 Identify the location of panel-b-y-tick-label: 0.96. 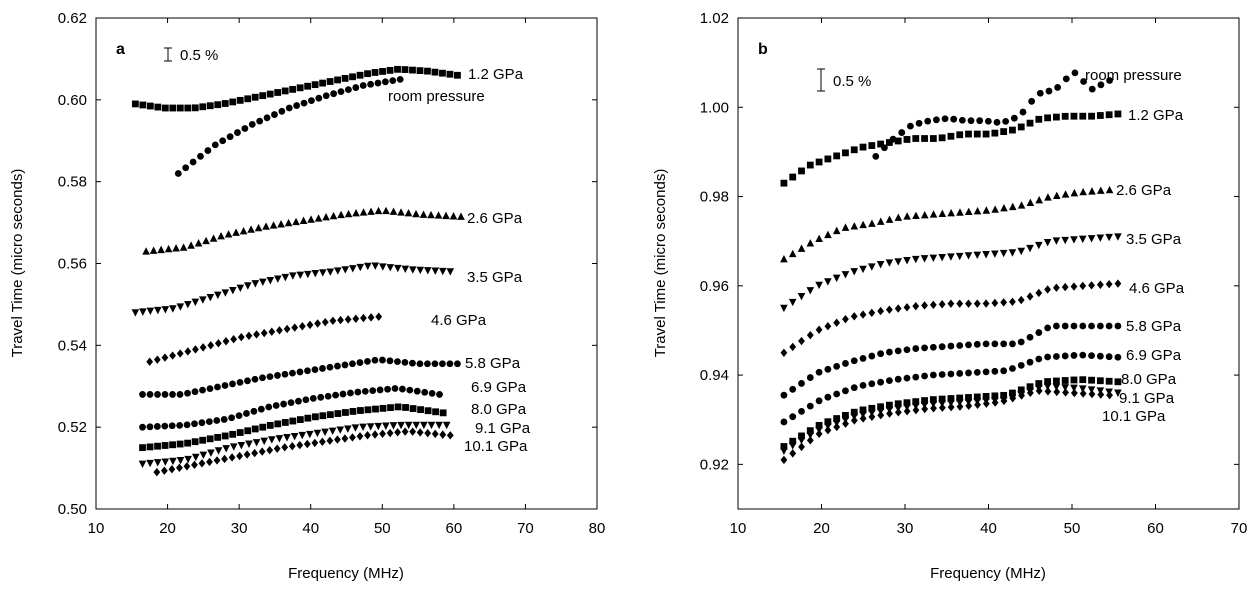
(714, 286).